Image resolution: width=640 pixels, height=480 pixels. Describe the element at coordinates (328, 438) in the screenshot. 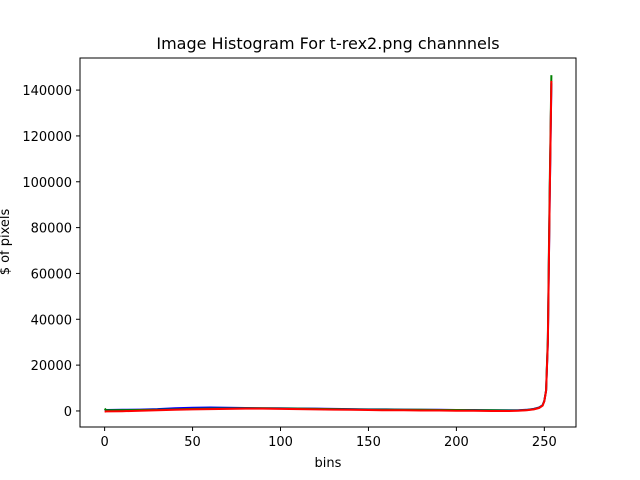

I see `x-axis-ticks: 0 50 100 150 200 250` at that location.